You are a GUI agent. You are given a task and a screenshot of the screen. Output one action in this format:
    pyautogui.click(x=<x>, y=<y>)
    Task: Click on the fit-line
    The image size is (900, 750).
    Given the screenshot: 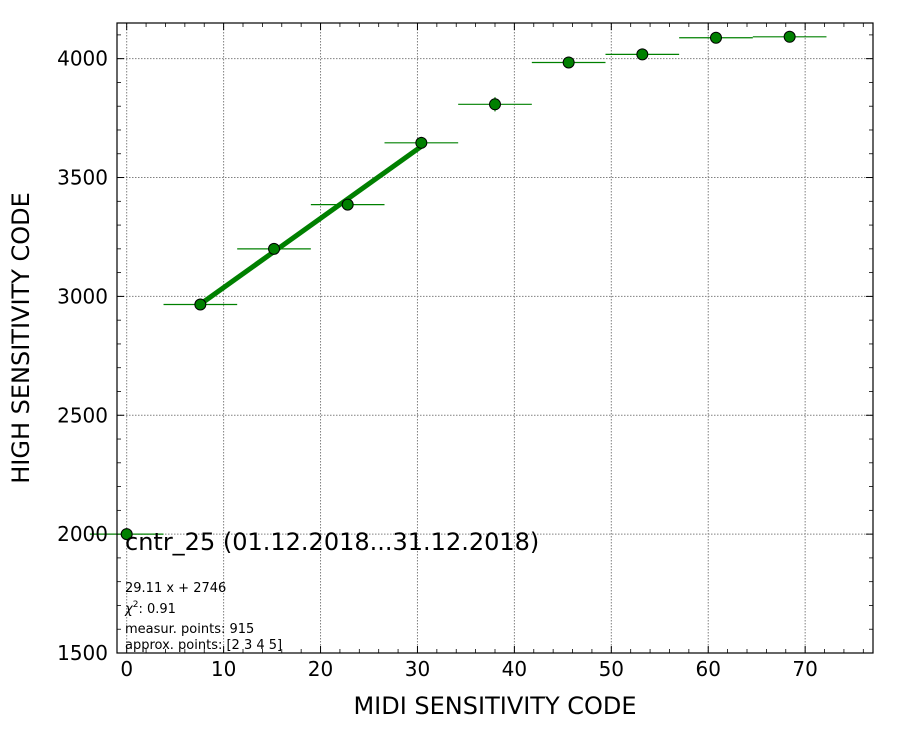 What is the action you would take?
    pyautogui.click(x=310, y=225)
    